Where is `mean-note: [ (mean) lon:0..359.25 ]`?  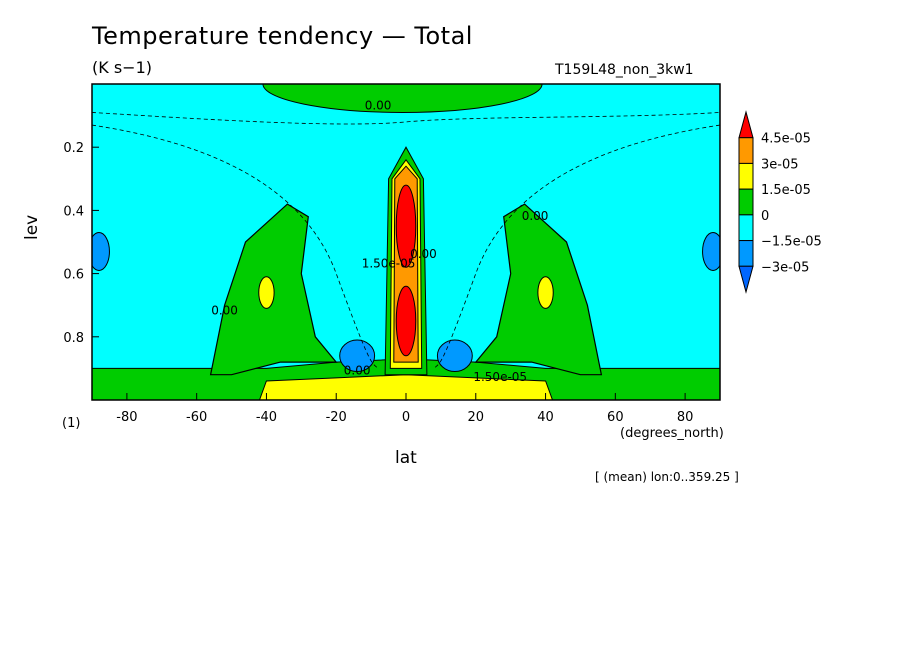 mean-note: [ (mean) lon:0..359.25 ] is located at coordinates (667, 477).